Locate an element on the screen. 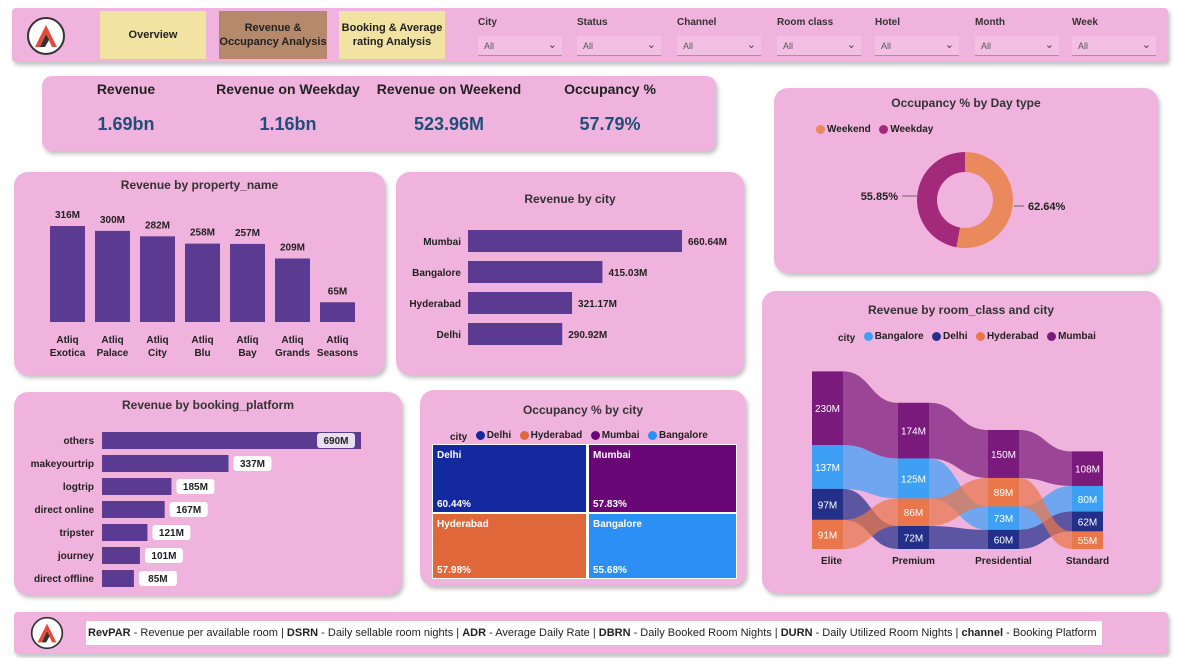  legend-bangalore: Bangalore is located at coordinates (677, 435).